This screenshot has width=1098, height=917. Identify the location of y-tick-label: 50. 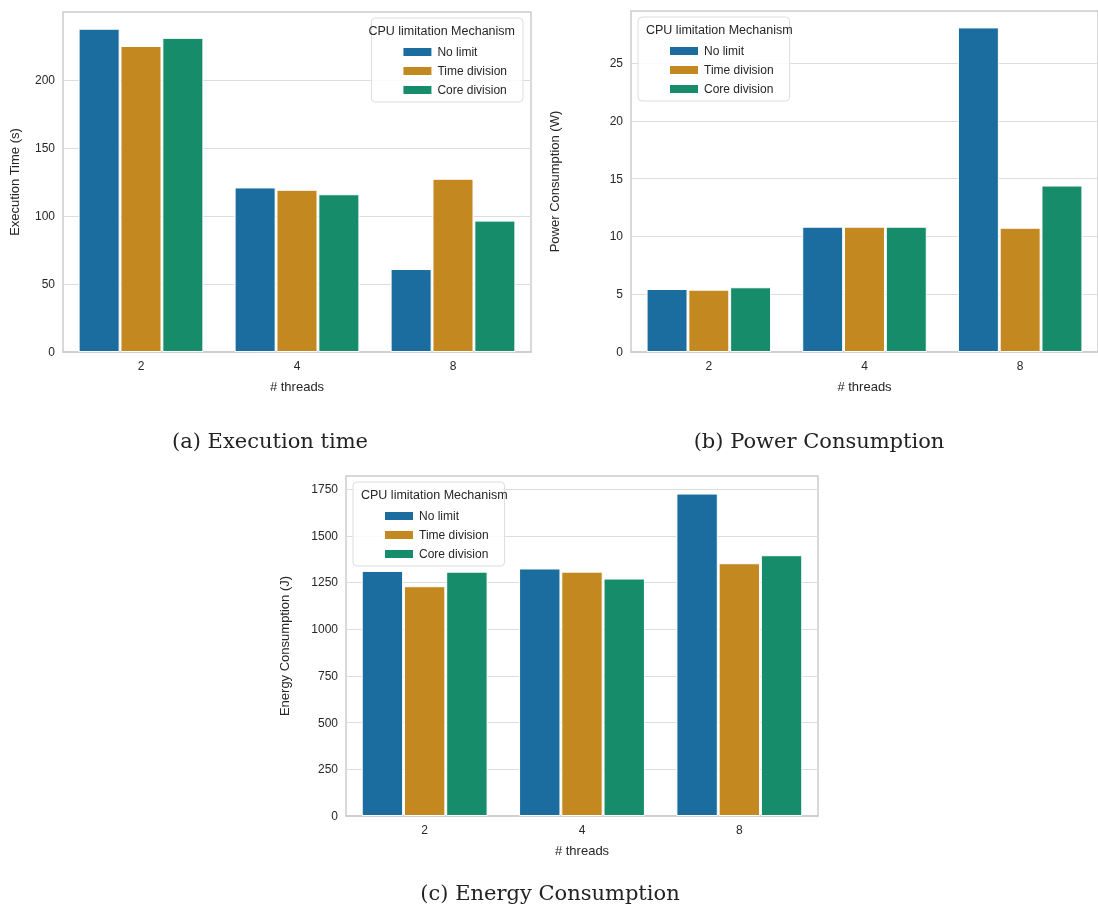
(48, 284).